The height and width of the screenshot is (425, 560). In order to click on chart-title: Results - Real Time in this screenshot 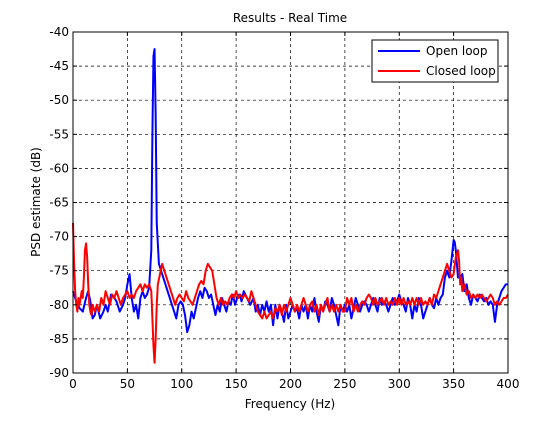, I will do `click(290, 18)`.